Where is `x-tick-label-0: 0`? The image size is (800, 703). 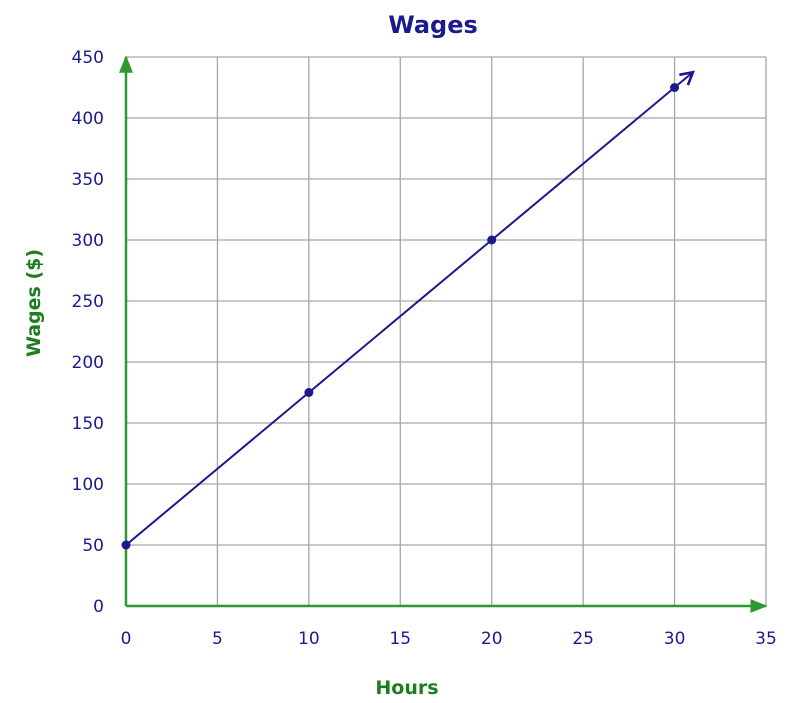 x-tick-label-0: 0 is located at coordinates (126, 639).